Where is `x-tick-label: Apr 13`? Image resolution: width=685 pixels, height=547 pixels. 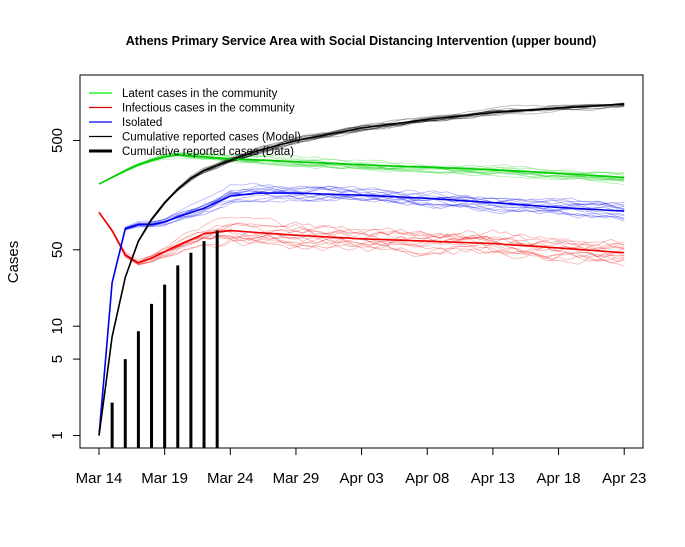 x-tick-label: Apr 13 is located at coordinates (493, 478).